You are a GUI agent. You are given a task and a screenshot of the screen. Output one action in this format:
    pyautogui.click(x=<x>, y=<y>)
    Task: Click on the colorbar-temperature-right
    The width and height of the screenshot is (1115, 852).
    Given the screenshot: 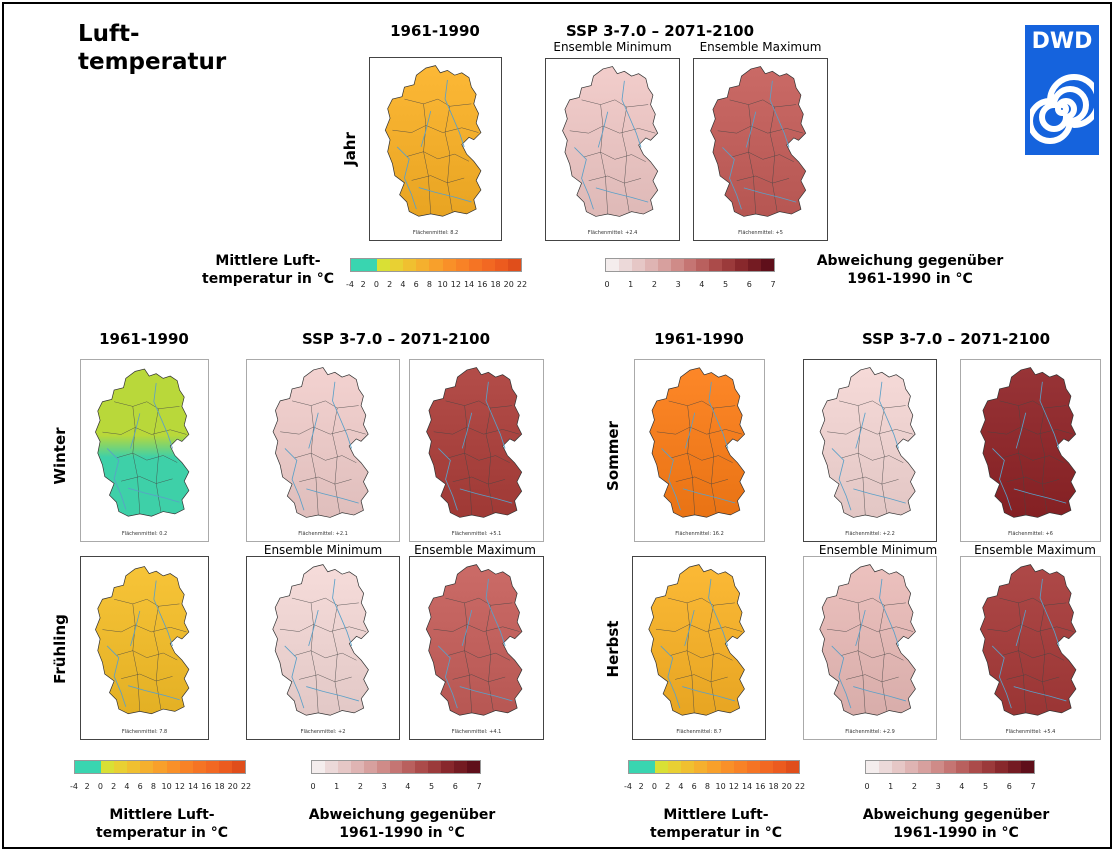 What is the action you would take?
    pyautogui.click(x=714, y=767)
    